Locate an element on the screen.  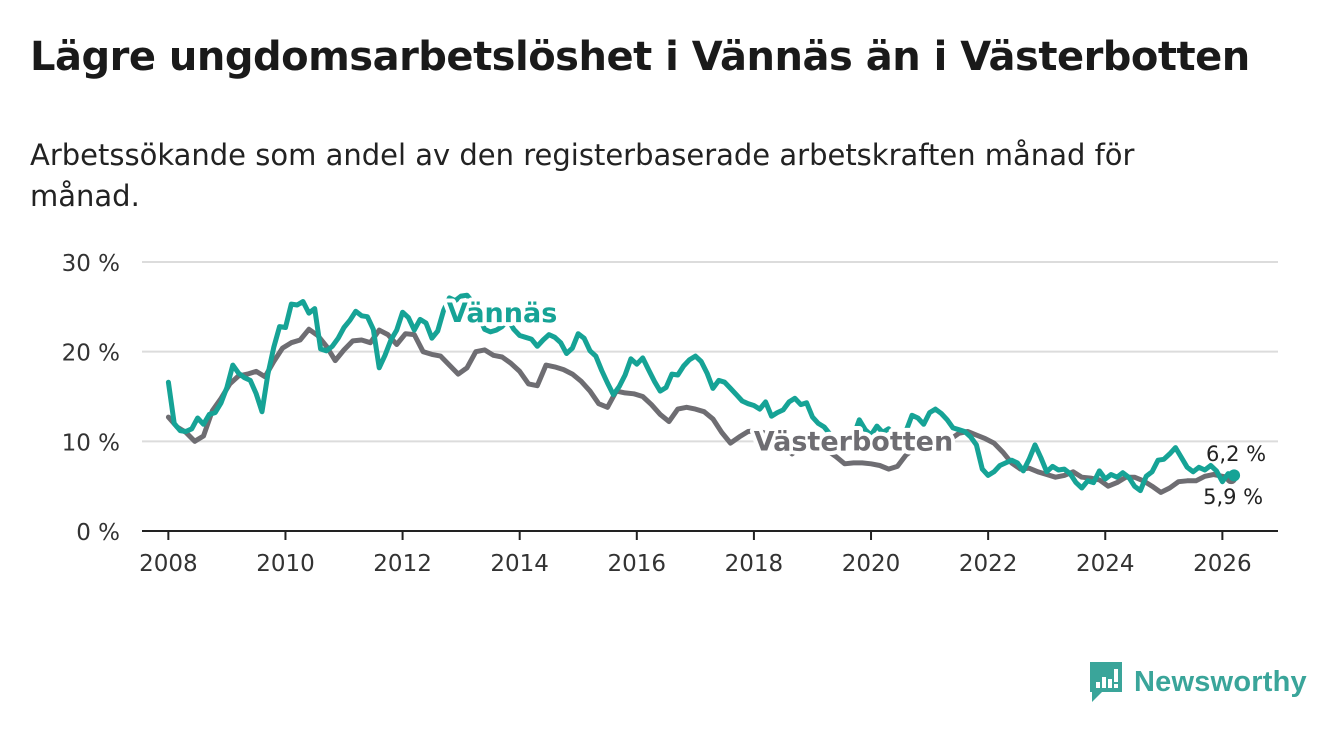
series-label-halo-v-nn-s: Vännäs is located at coordinates (502, 313).